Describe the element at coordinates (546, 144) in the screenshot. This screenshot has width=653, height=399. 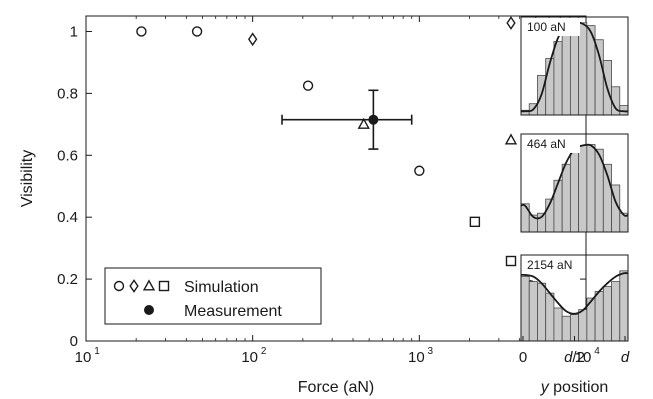
I see `panel-annotation: 464 aN` at that location.